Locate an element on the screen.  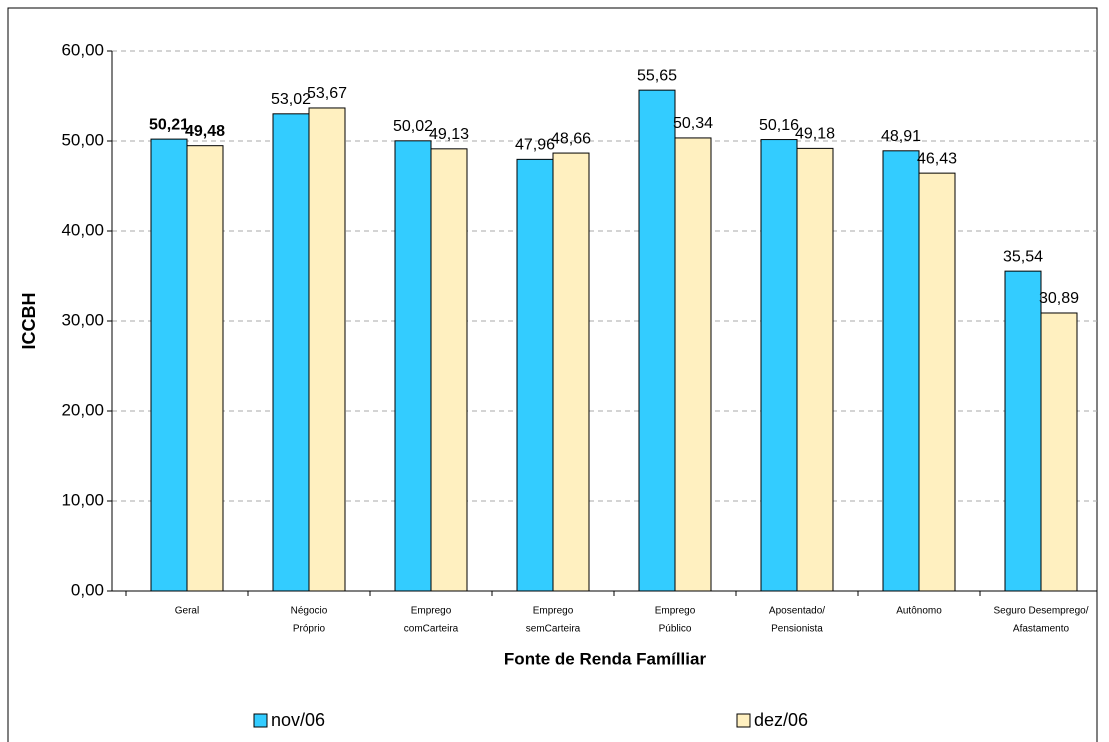
value-label: 50,16 is located at coordinates (779, 125).